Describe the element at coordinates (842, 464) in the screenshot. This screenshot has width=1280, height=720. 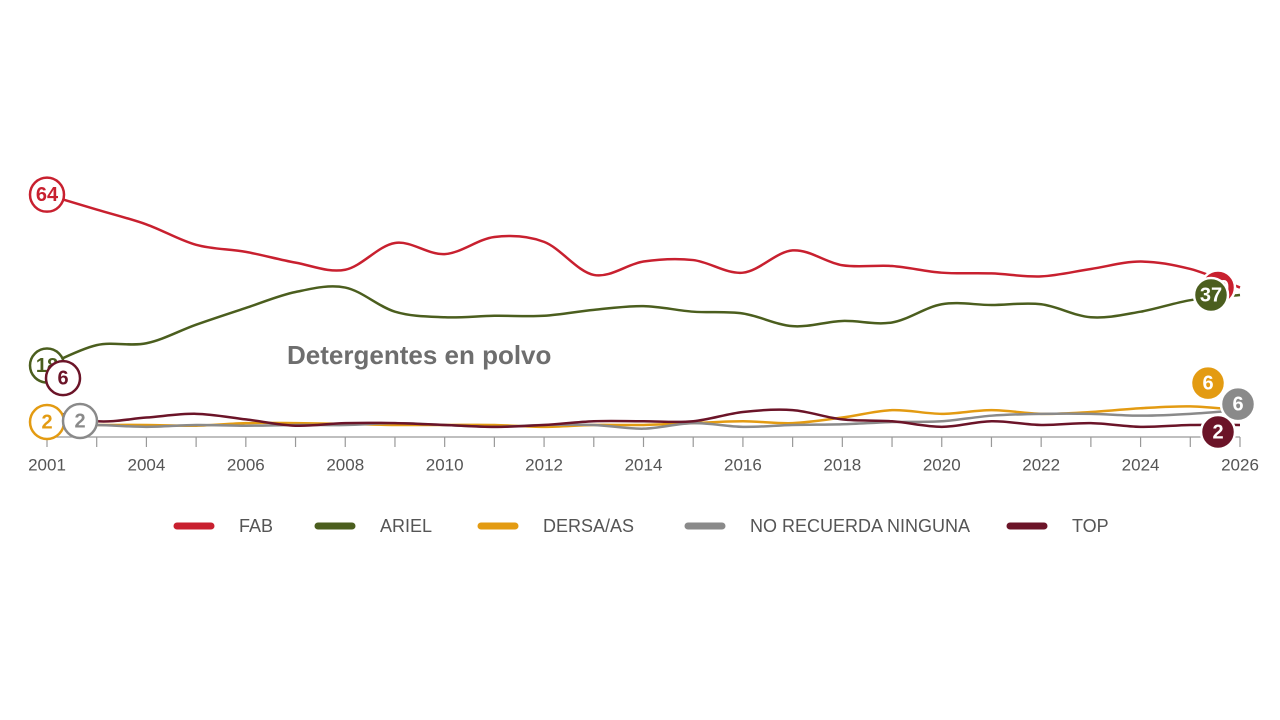
I see `x-tick-label: 2018` at that location.